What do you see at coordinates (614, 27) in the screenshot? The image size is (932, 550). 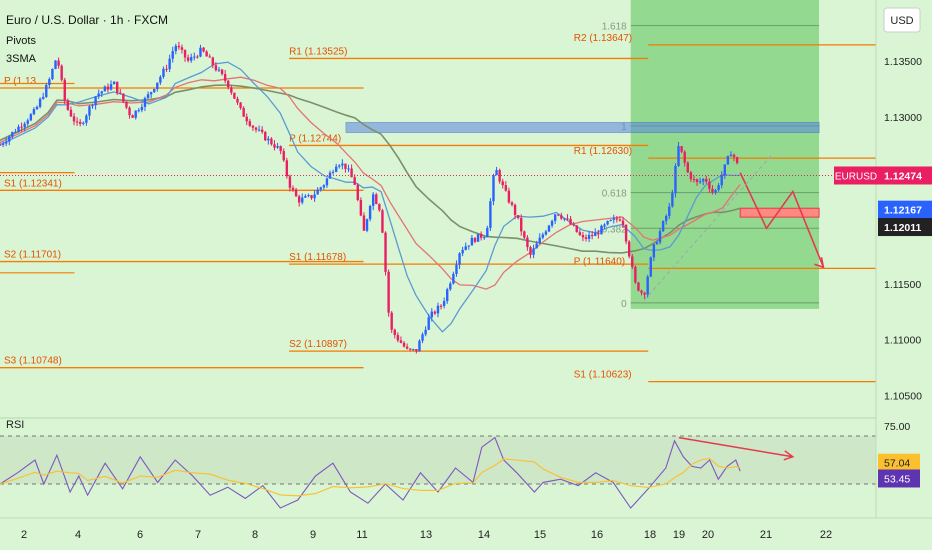 I see `fib-level-label: 1.618` at bounding box center [614, 27].